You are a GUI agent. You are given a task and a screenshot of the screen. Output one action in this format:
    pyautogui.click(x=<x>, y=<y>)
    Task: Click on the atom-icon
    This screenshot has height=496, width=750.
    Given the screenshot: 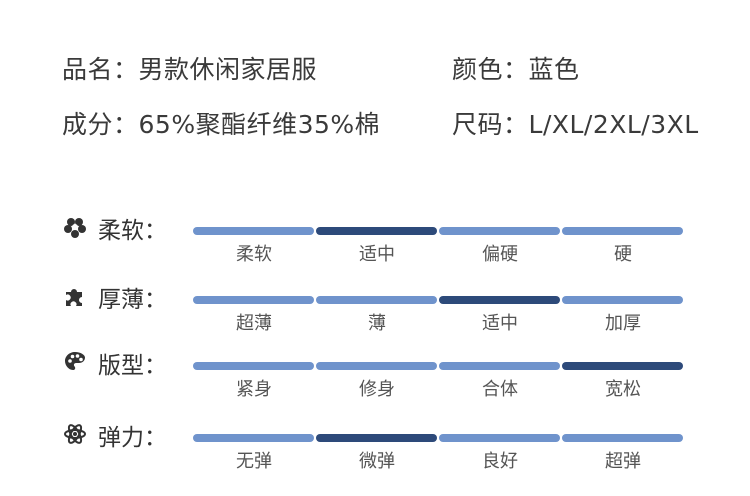 What is the action you would take?
    pyautogui.click(x=75, y=434)
    